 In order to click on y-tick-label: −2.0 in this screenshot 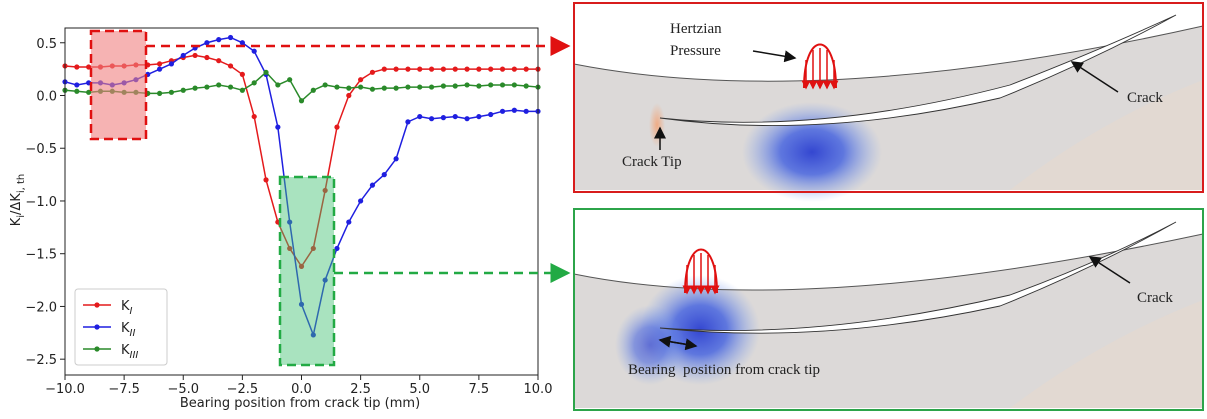, I will do `click(41, 307)`.